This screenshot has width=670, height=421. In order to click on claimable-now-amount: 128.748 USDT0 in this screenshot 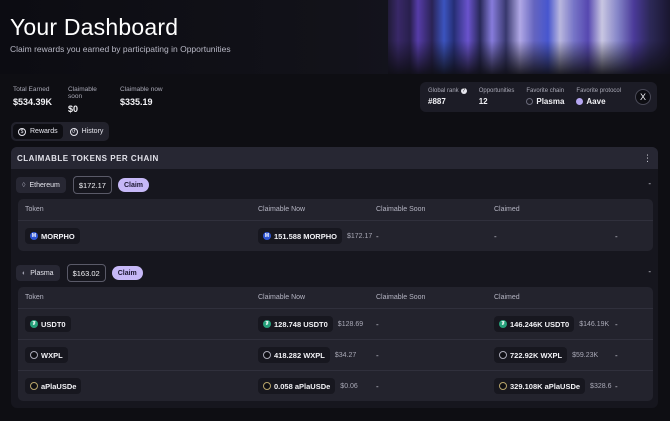, I will do `click(301, 324)`.